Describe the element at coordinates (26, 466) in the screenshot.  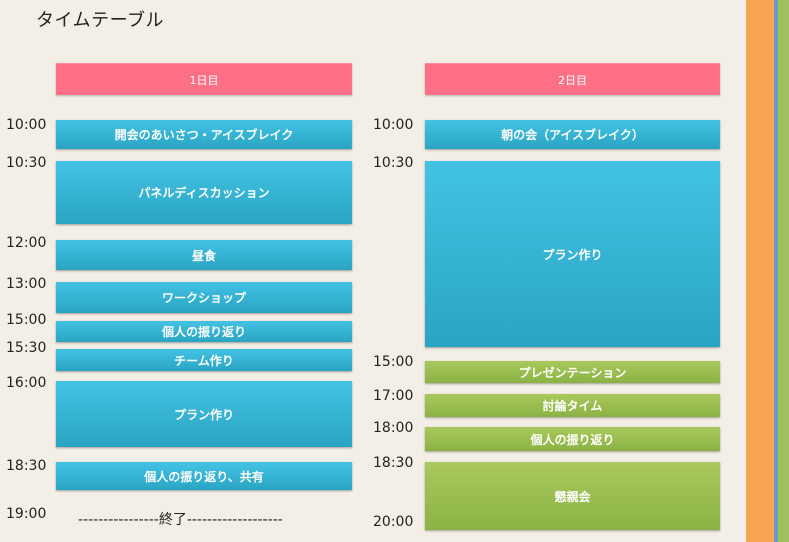
I see `day1-time-1830: 18:30` at that location.